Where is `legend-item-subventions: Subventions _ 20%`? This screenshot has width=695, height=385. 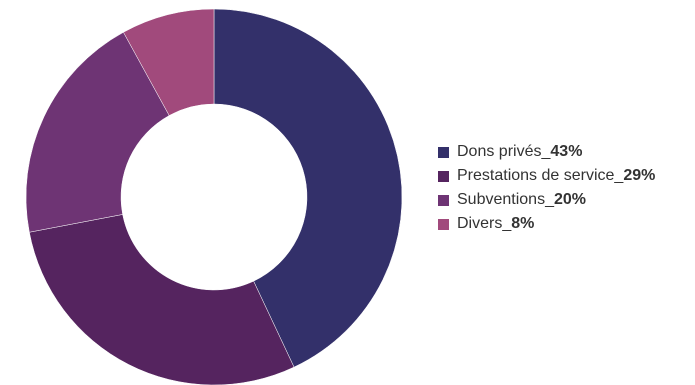 legend-item-subventions: Subventions _ 20% is located at coordinates (546, 200).